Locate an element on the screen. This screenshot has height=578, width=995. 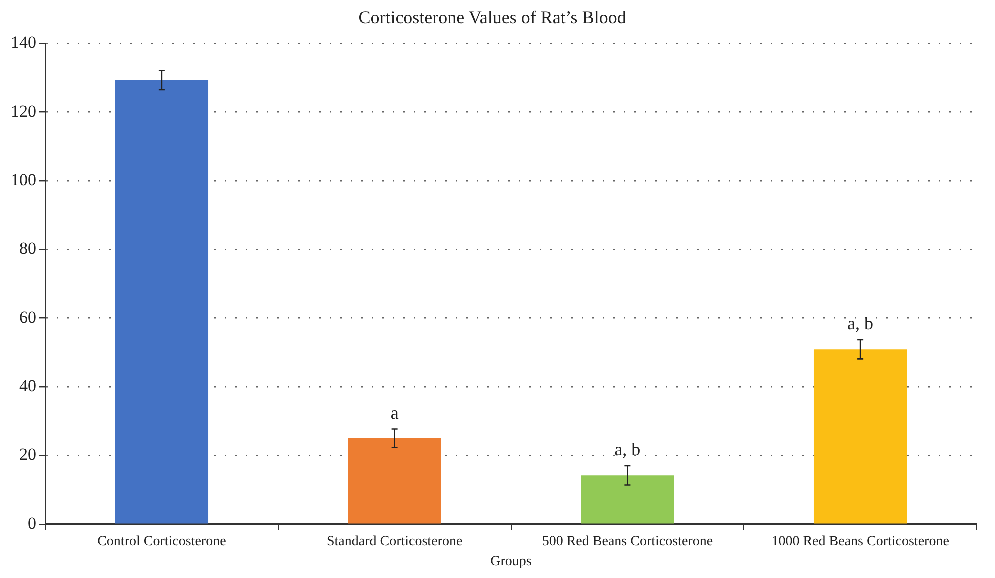
x-tick-label: Control Corticosterone is located at coordinates (162, 542).